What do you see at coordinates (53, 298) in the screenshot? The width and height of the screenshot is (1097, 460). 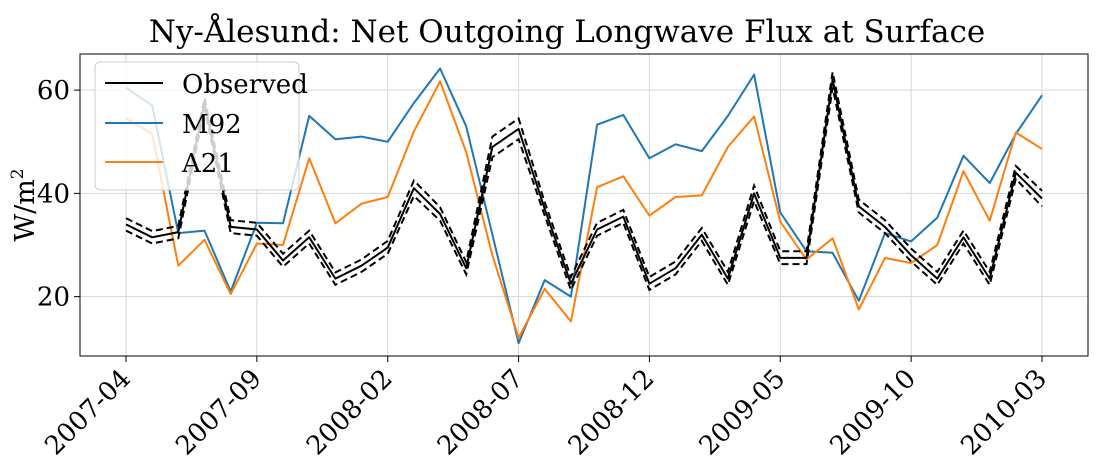 I see `y-tick-label: 20` at bounding box center [53, 298].